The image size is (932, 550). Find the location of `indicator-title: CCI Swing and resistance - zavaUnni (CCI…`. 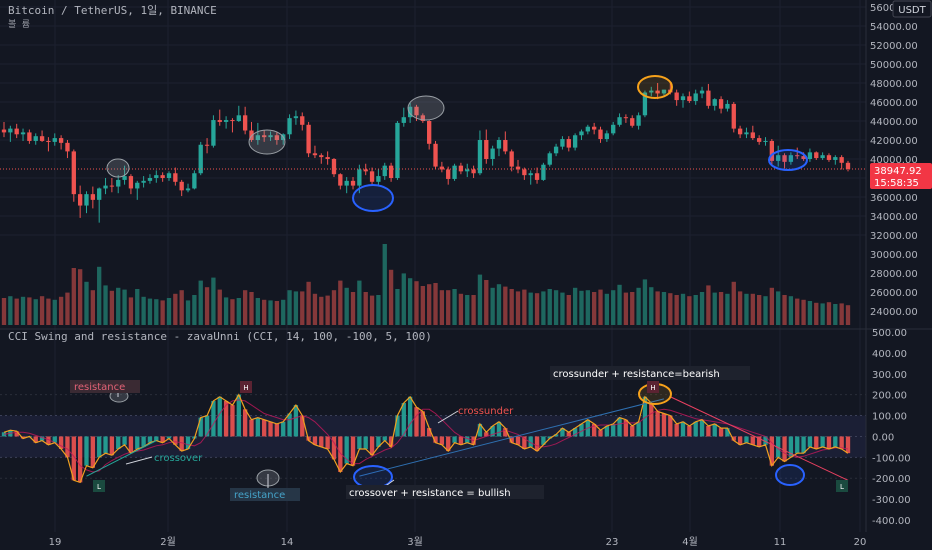

indicator-title: CCI Swing and resistance - zavaUnni (CCI… is located at coordinates (220, 336).